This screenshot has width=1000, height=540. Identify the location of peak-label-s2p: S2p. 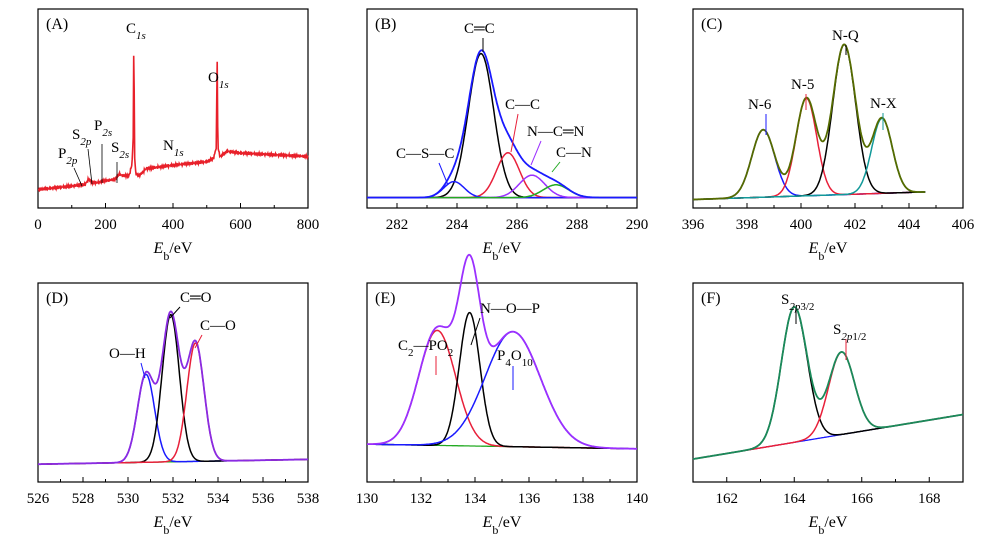
(82, 137).